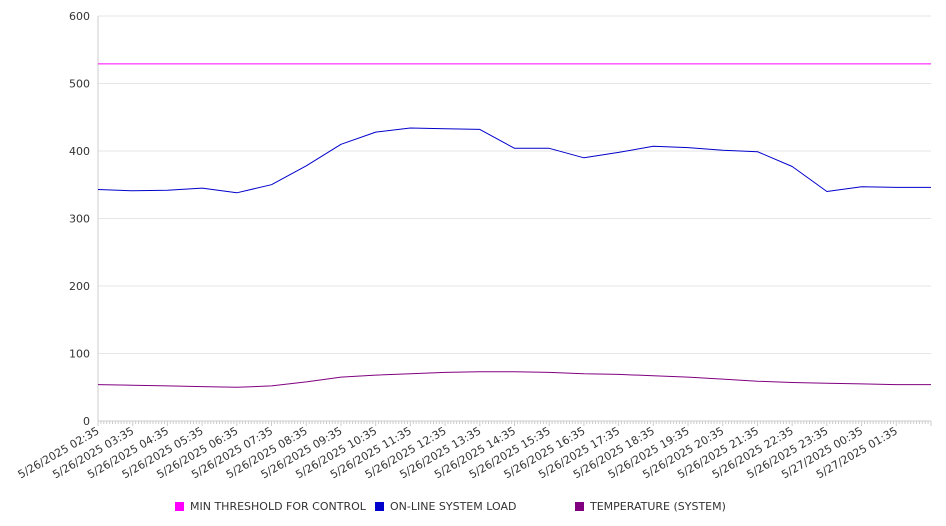 Image resolution: width=946 pixels, height=526 pixels. Describe the element at coordinates (179, 506) in the screenshot. I see `legend-swatch-min-threshold` at that location.